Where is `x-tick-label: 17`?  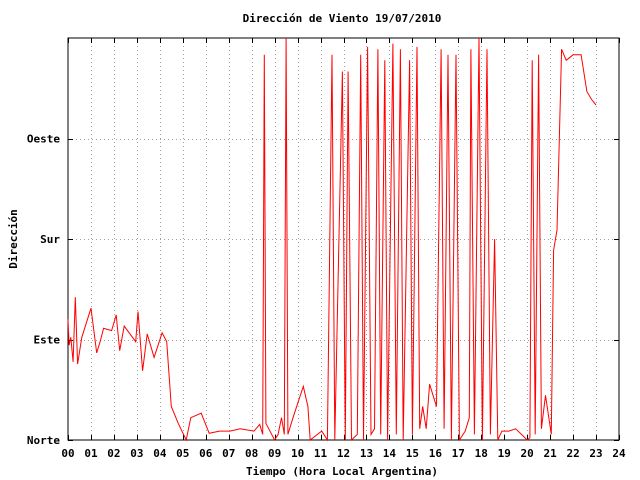
x-tick-label: 17 is located at coordinates (458, 453).